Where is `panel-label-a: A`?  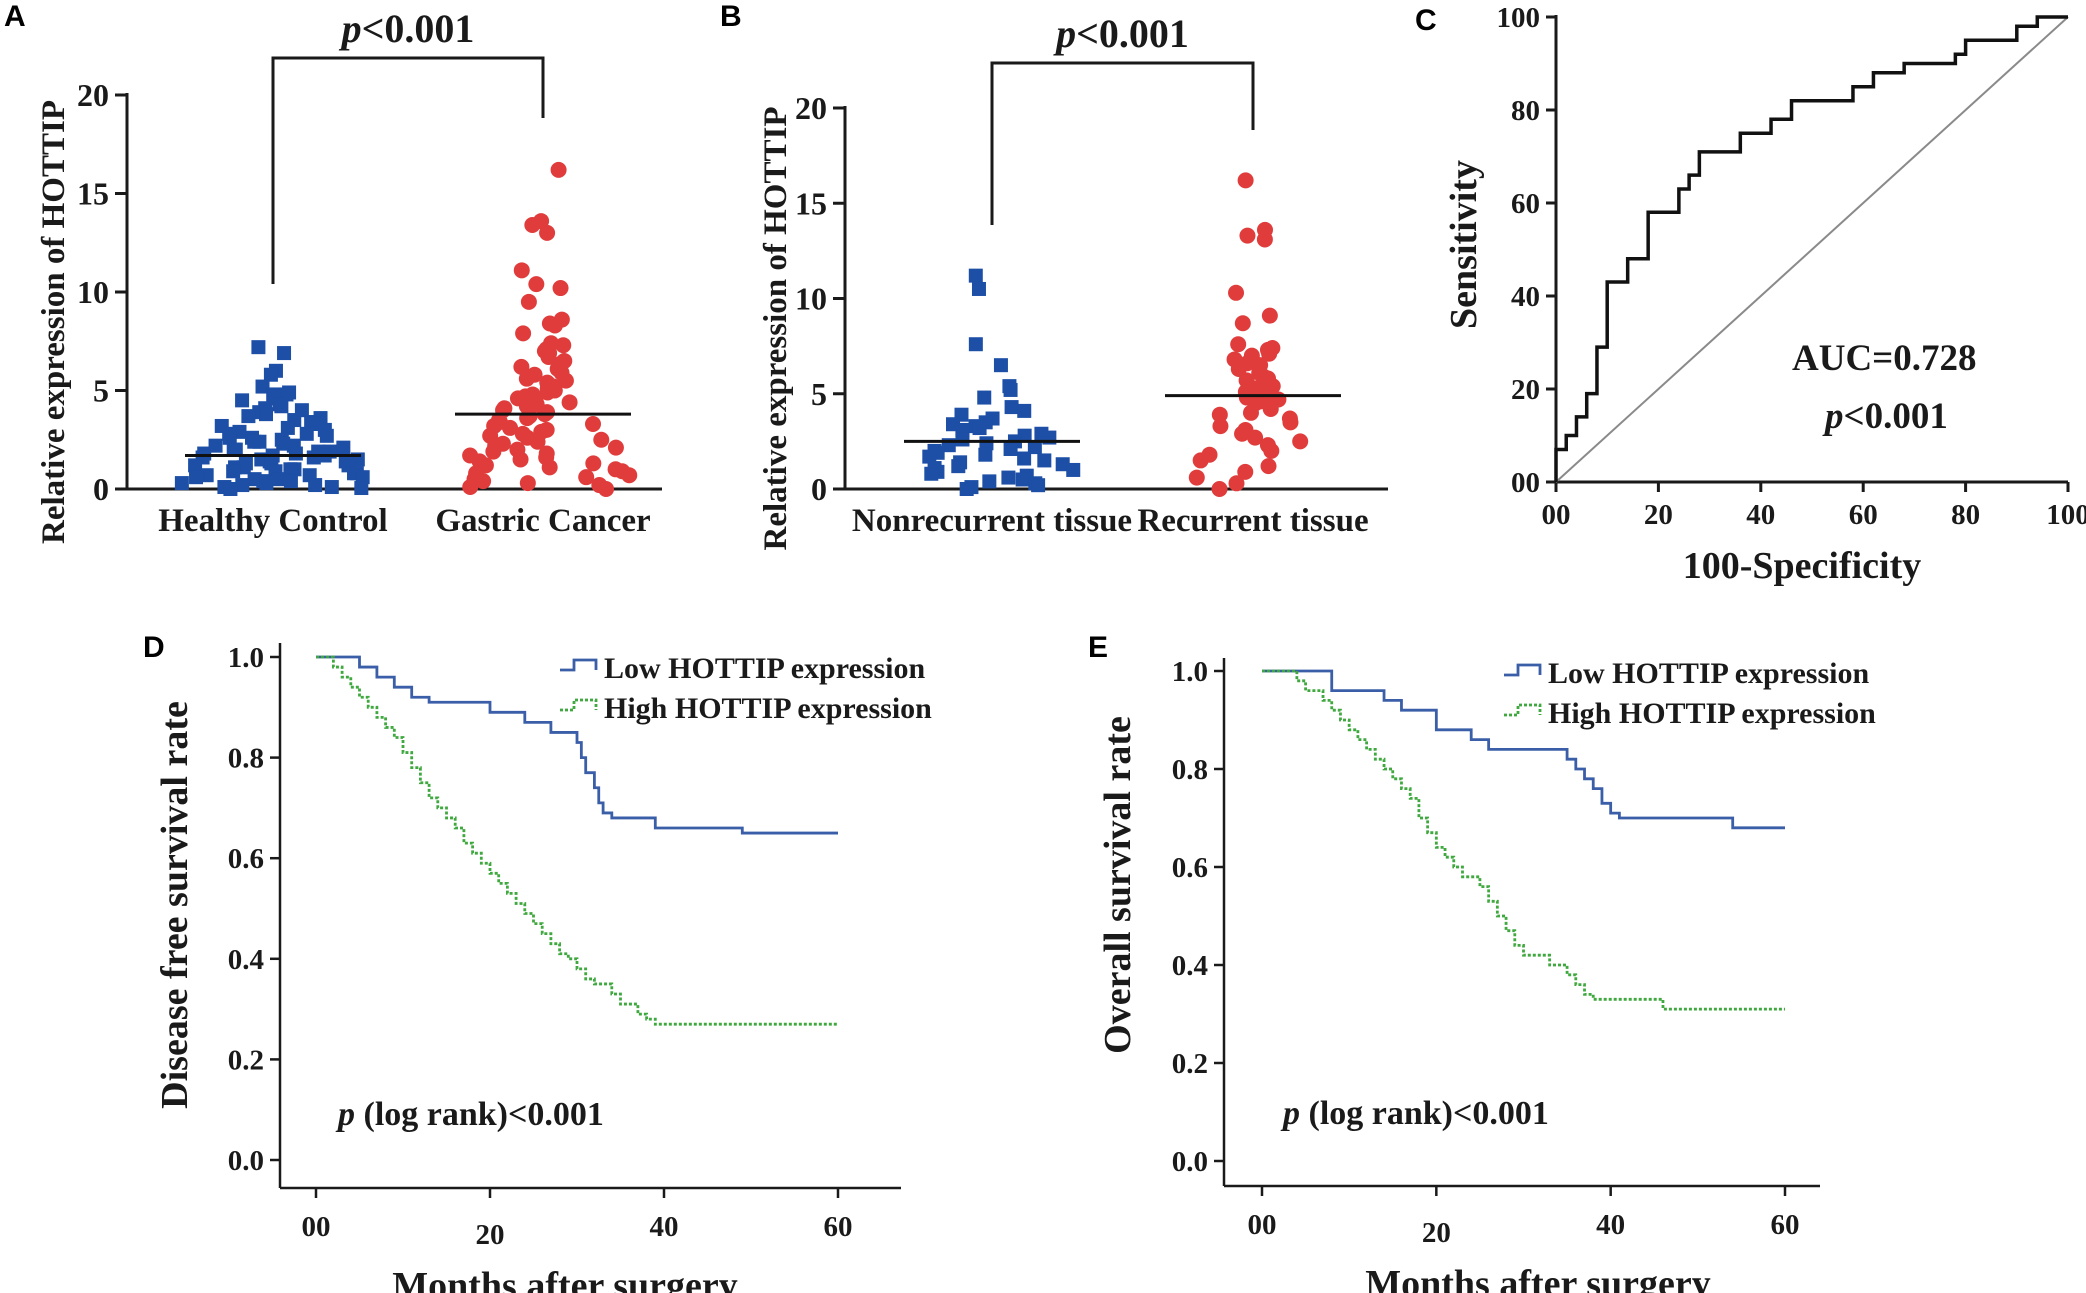 panel-label-a: A is located at coordinates (15, 16).